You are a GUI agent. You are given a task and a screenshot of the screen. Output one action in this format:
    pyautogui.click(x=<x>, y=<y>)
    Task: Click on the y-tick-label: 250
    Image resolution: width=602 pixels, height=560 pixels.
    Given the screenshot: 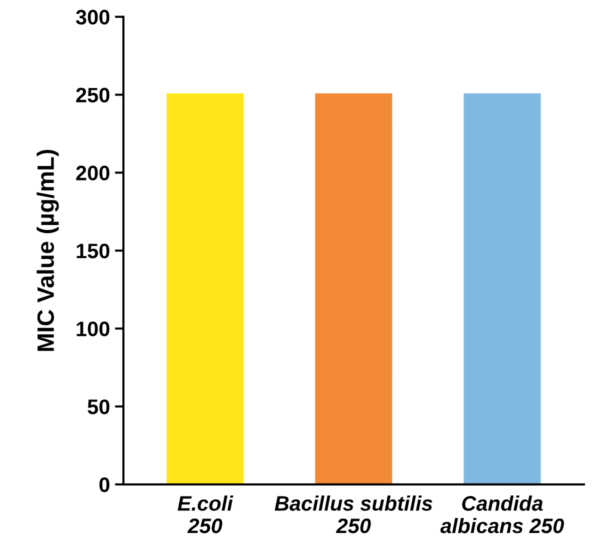 What is the action you would take?
    pyautogui.click(x=93, y=95)
    